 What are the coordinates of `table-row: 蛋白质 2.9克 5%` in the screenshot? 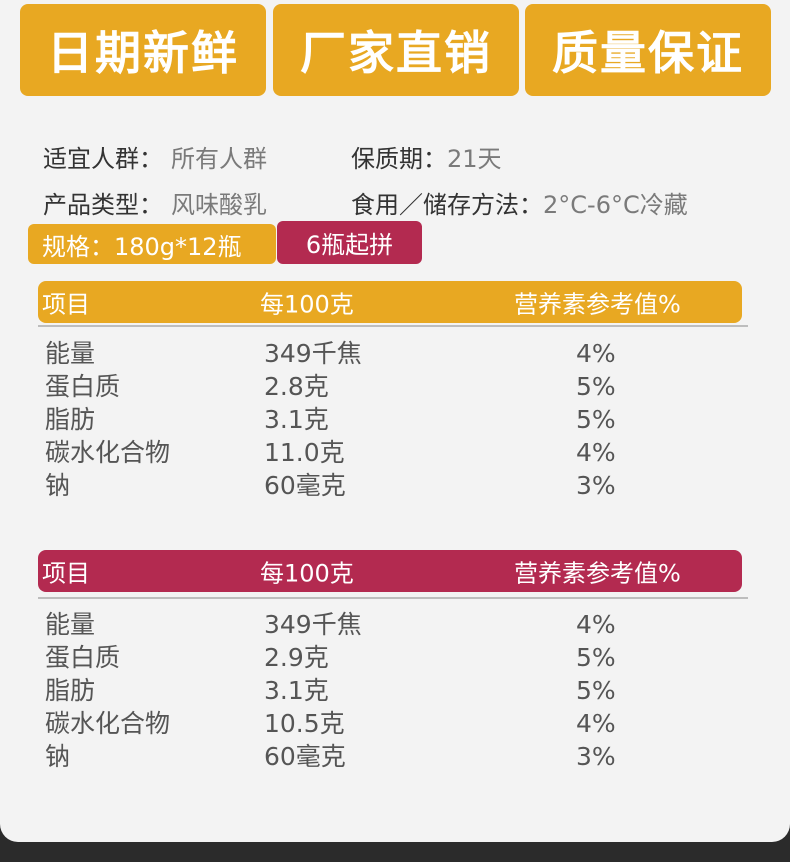 It's located at (395, 657).